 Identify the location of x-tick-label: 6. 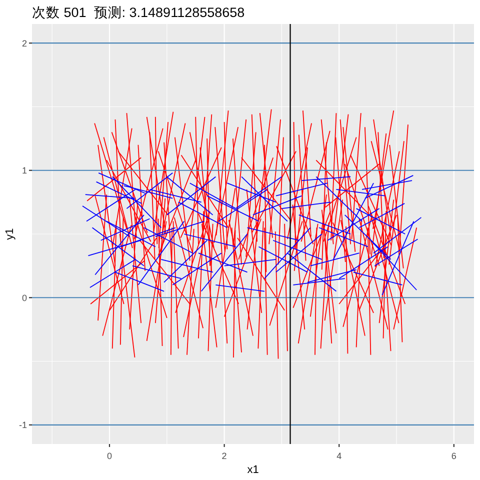
(453, 456).